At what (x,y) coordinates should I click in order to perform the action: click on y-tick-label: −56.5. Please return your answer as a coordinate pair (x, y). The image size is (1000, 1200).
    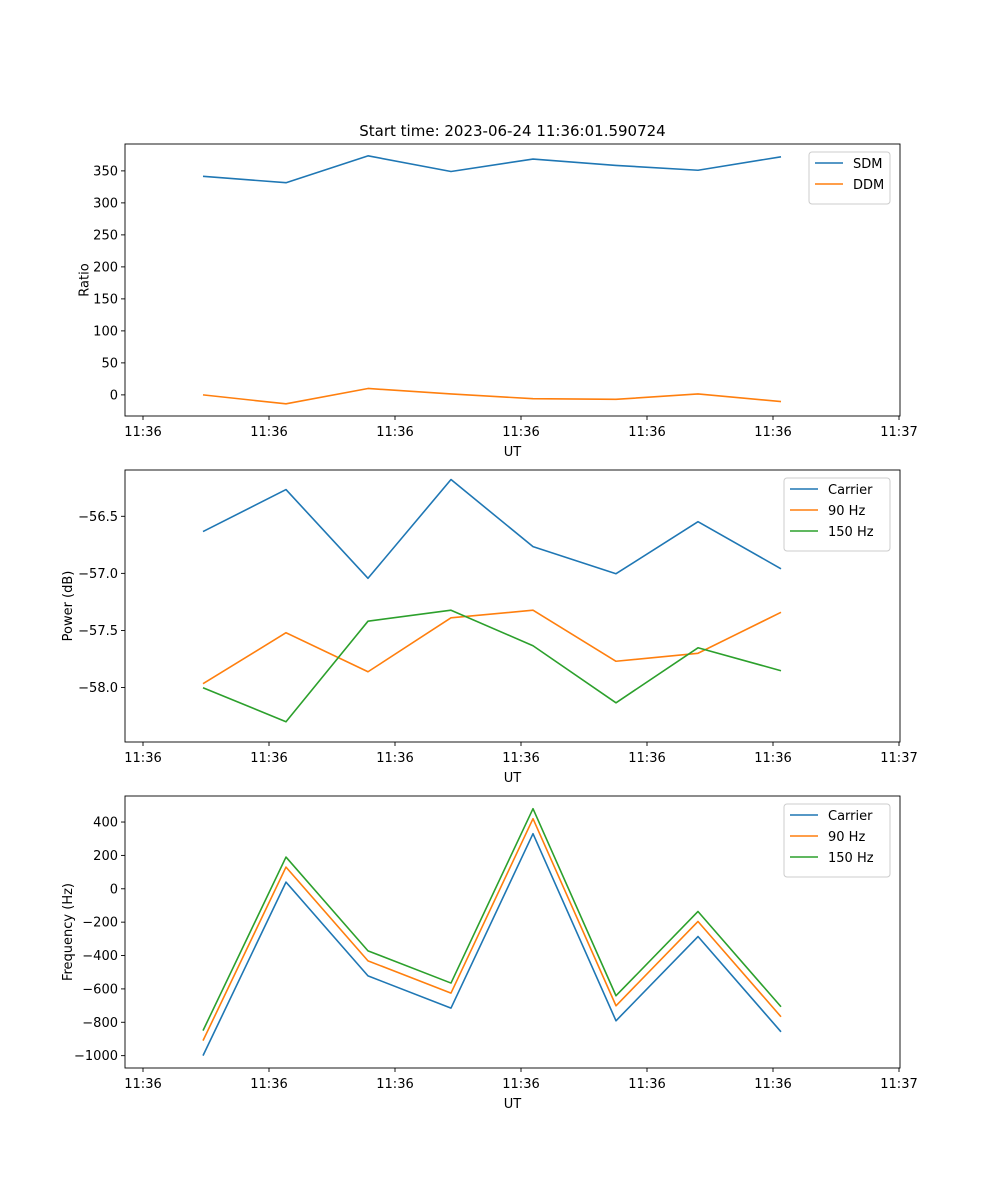
    Looking at the image, I should click on (98, 517).